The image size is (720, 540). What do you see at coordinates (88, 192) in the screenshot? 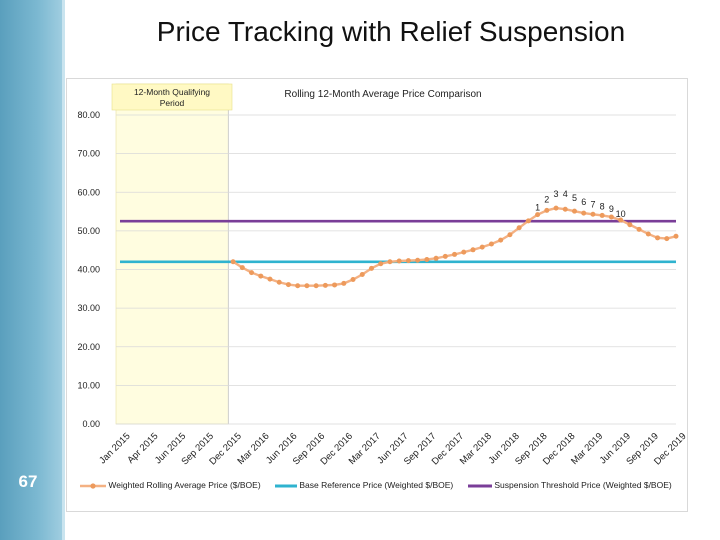
I see `y-tick-label: 60.00` at bounding box center [88, 192].